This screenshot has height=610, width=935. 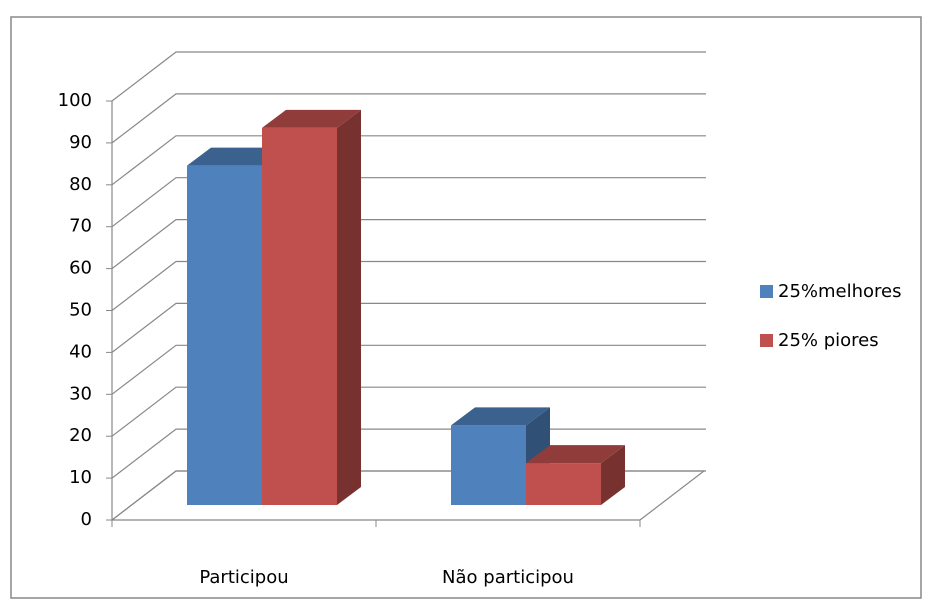 What do you see at coordinates (508, 577) in the screenshot?
I see `x-tick-label: Não participou` at bounding box center [508, 577].